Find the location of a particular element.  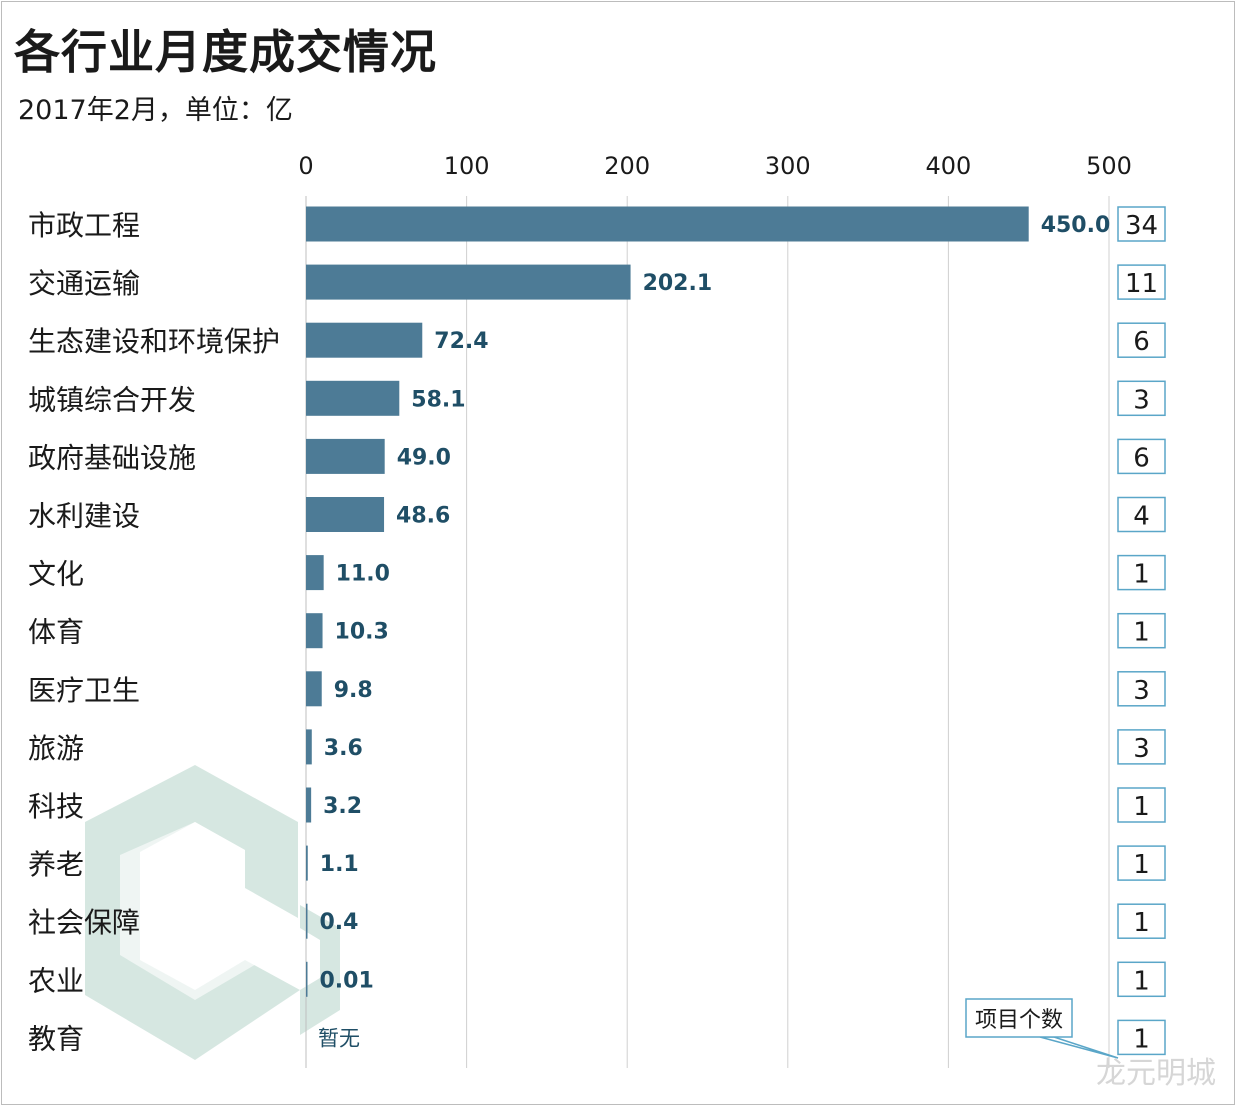

category-label: 体育 is located at coordinates (56, 632).